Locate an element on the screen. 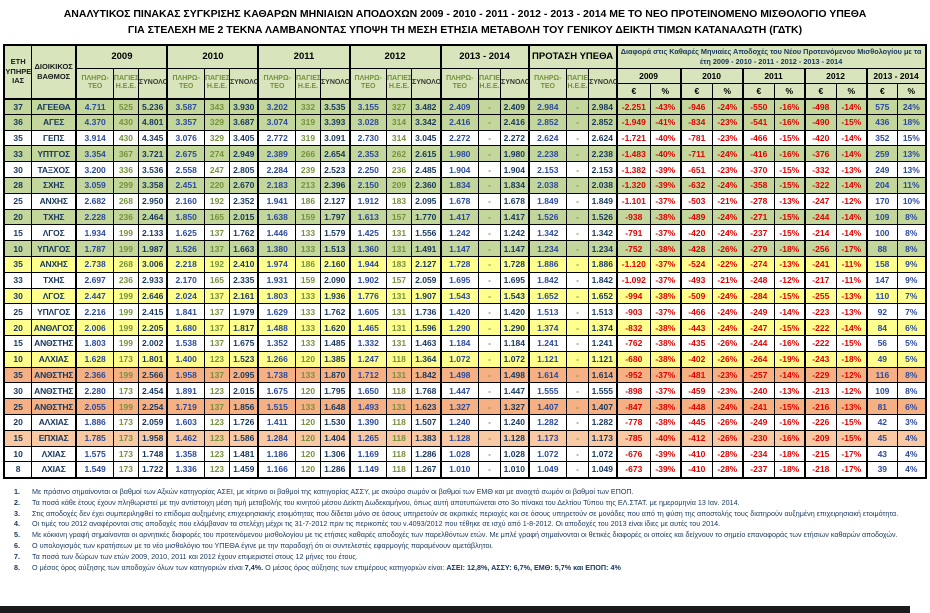  amount-cell: 1.770 is located at coordinates (426, 217).